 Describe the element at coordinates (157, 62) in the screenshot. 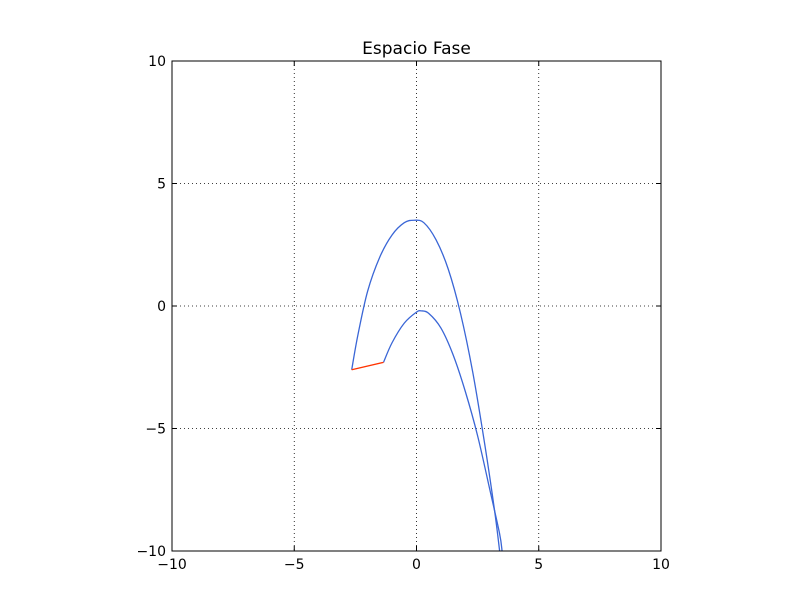

I see `y-tick-label: 10` at that location.